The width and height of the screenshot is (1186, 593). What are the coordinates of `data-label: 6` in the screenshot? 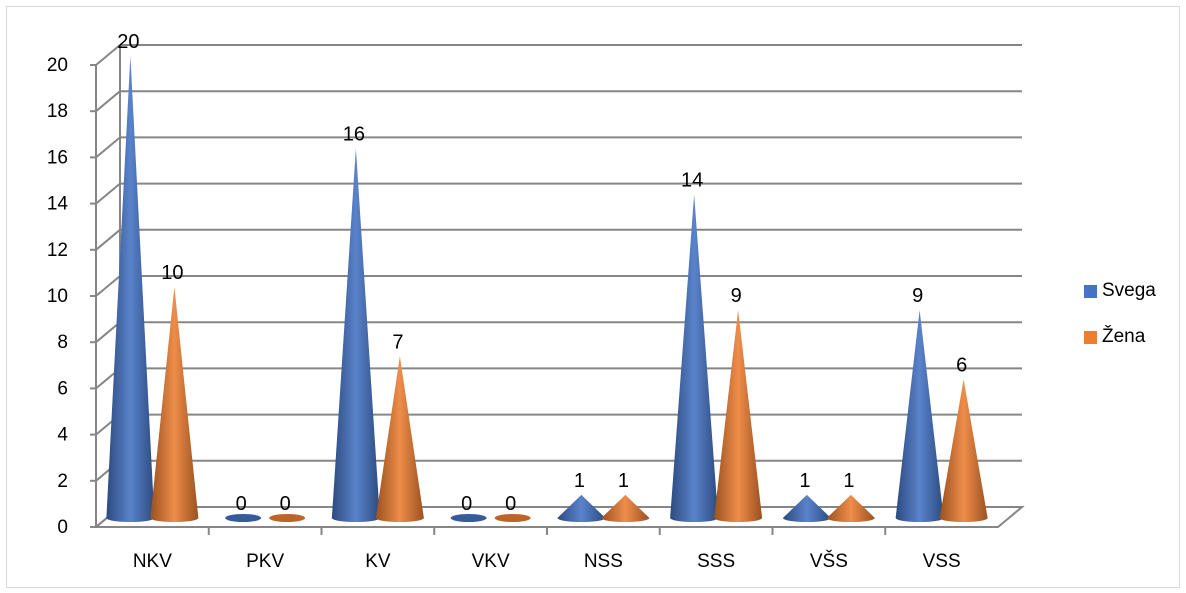 It's located at (961, 365).